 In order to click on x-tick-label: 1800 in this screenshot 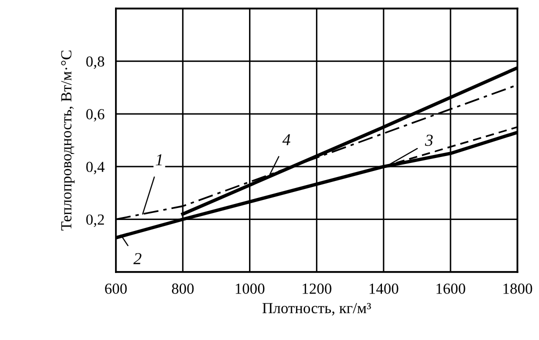, I will do `click(518, 289)`.